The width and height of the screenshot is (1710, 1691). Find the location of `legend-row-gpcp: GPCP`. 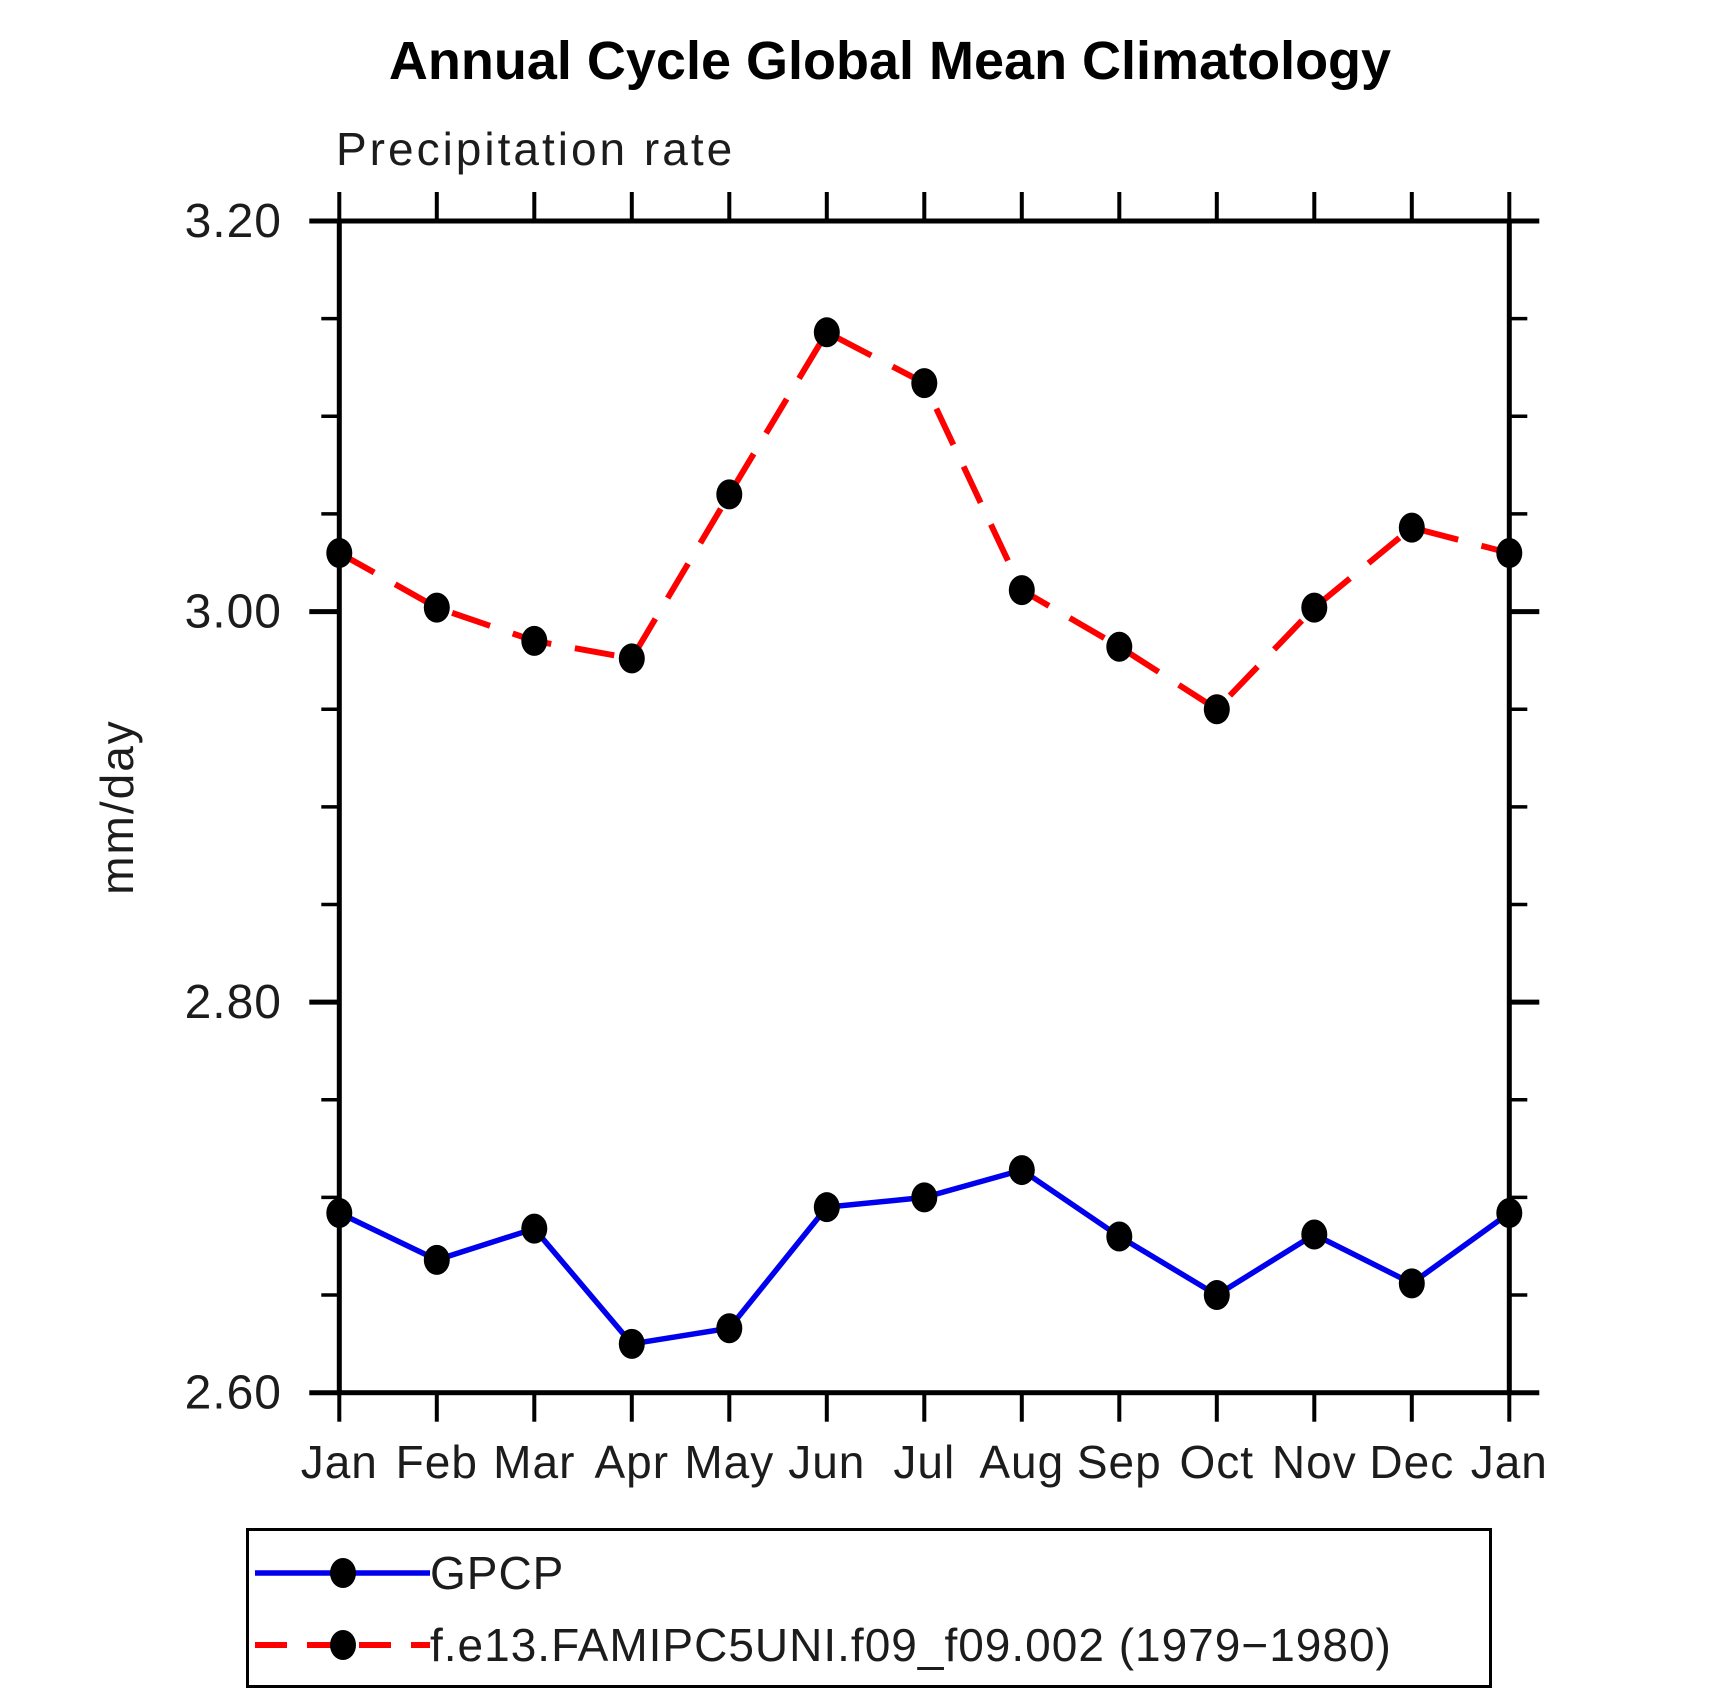

legend-row-gpcp: GPCP is located at coordinates (869, 1573).